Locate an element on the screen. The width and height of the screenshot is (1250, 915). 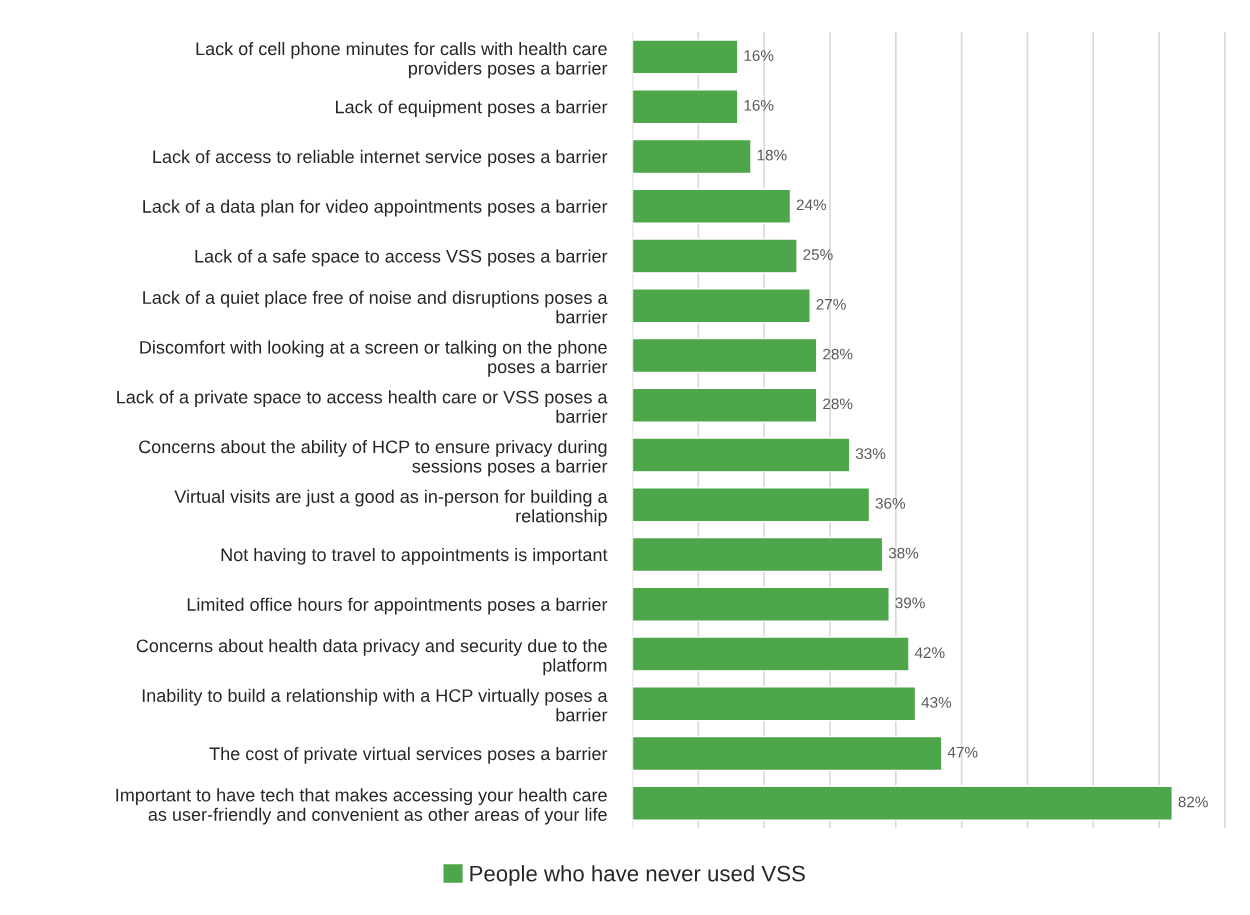
y-tick-label: Important to have tech that makes accessing your health care as user-friendly and convenient as other areas of your life is located at coordinates (361, 806).